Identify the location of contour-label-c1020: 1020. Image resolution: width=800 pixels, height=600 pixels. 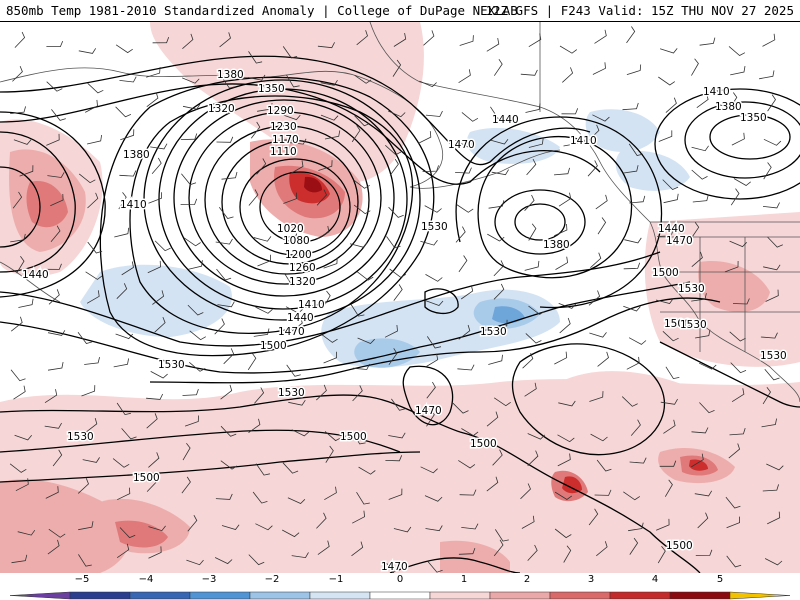
(290, 229).